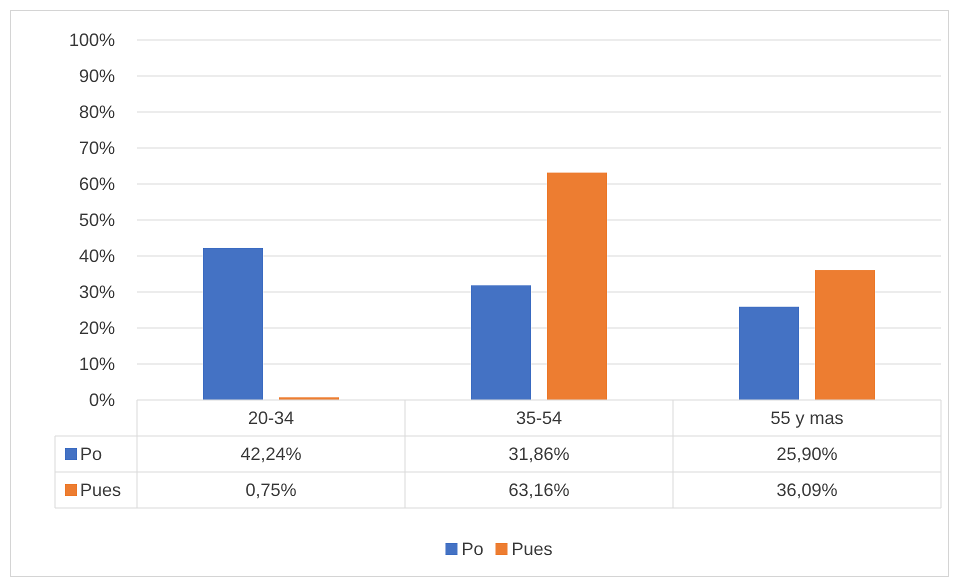  Describe the element at coordinates (271, 418) in the screenshot. I see `x-tick-label: 20-34` at that location.